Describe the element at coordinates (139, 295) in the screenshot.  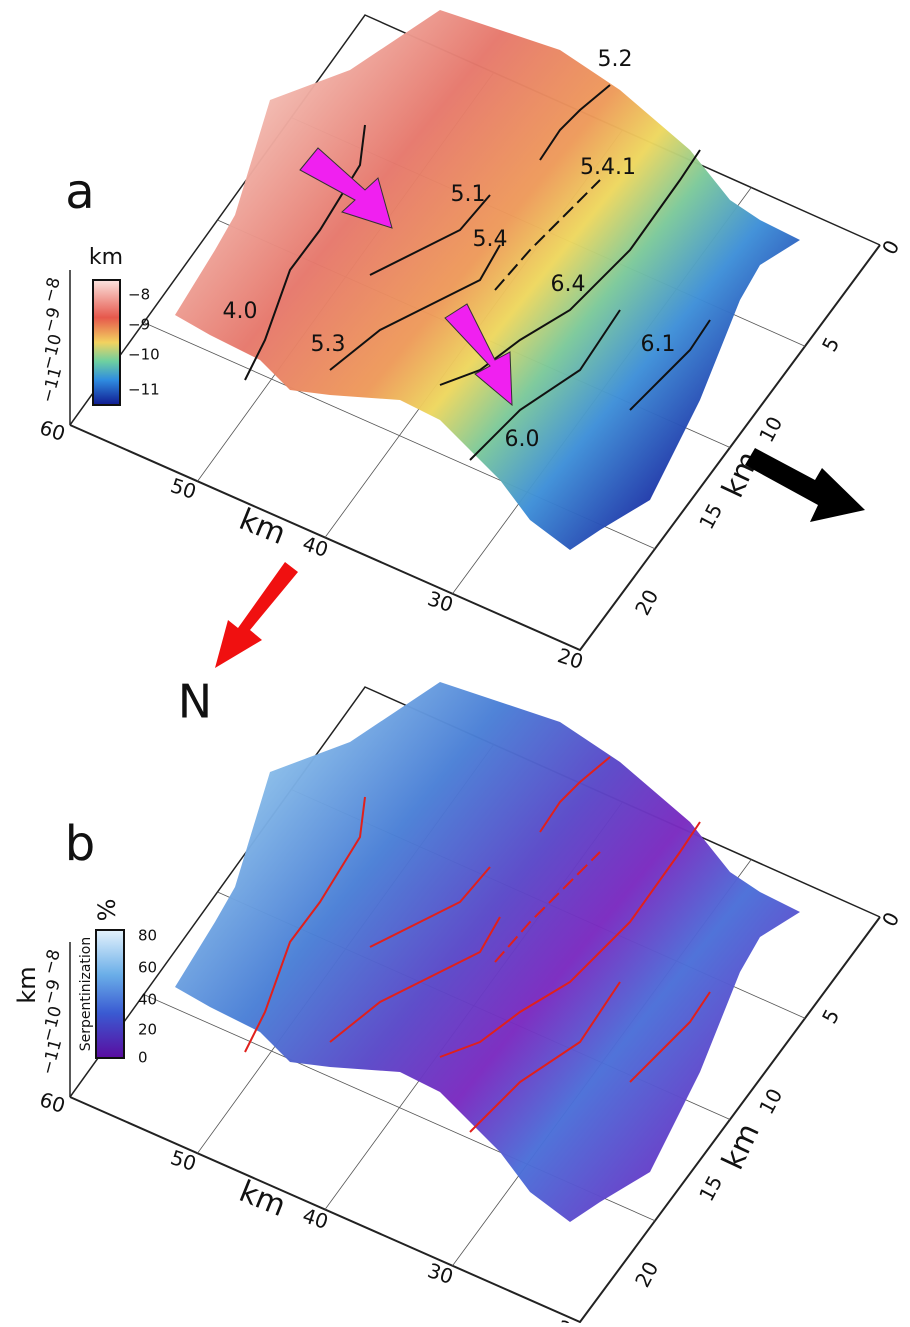
I see `colorbar-tick-label: −8` at that location.